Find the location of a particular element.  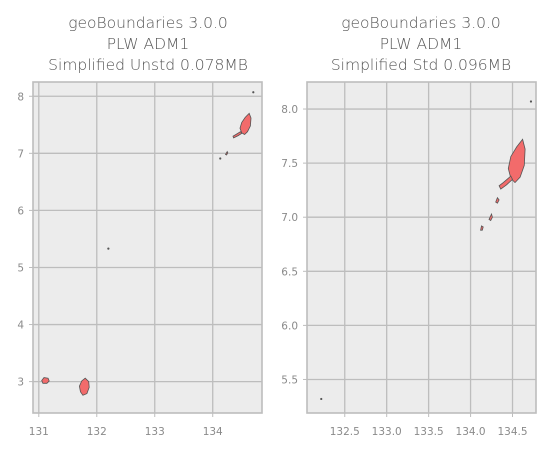

x-tick-label: 134.0 is located at coordinates (471, 432).